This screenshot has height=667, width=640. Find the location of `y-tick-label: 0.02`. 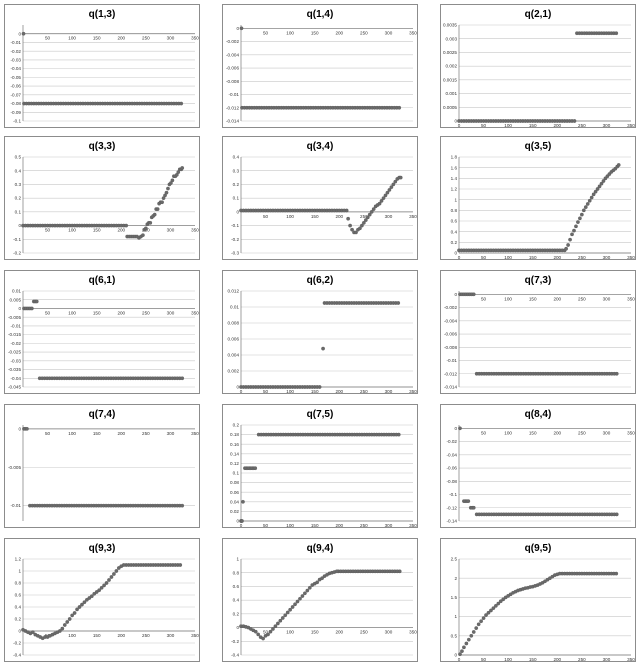

y-tick-label: 0.02 is located at coordinates (234, 511).